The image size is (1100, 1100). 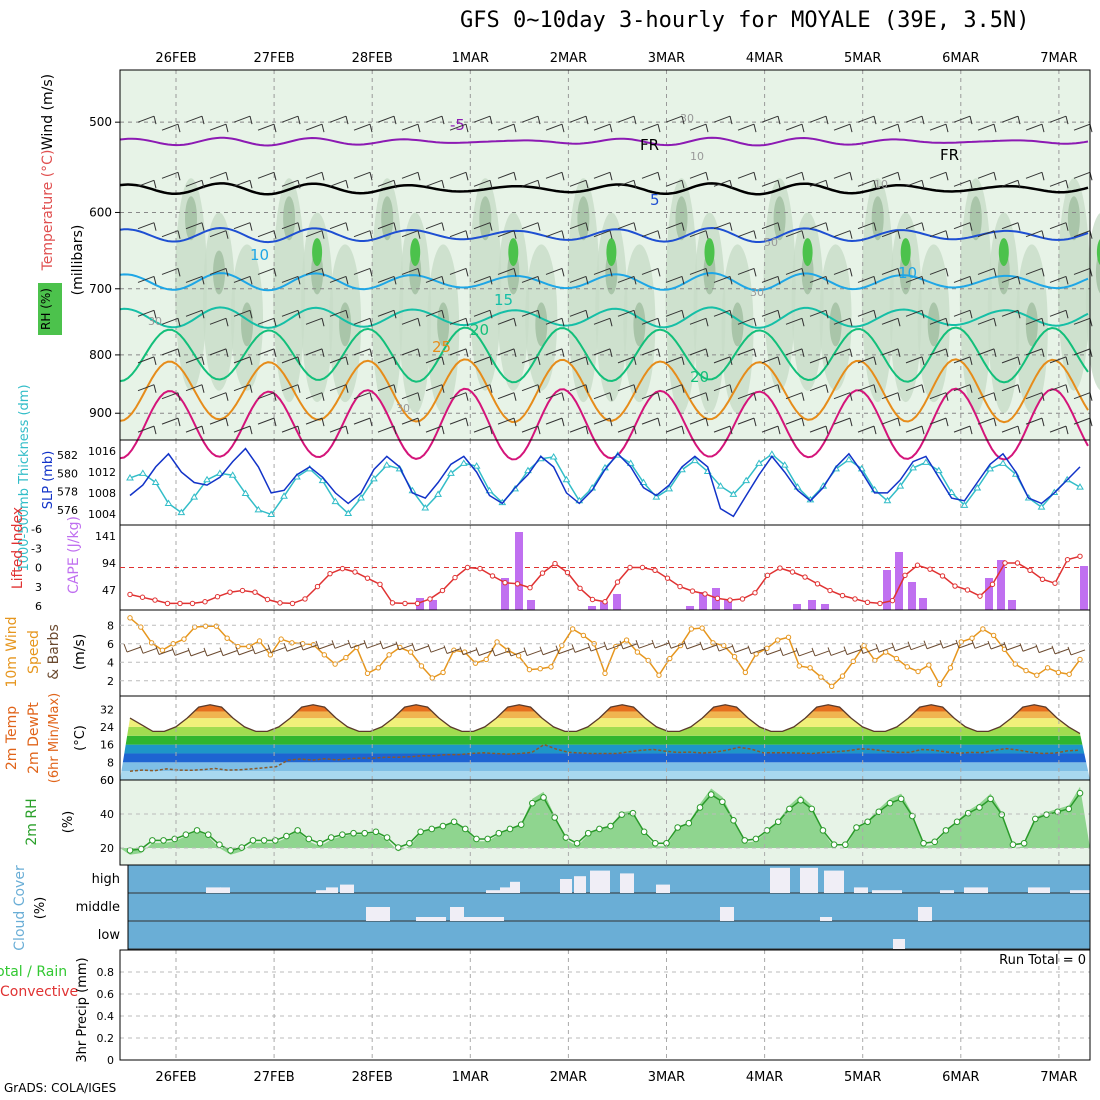 I want to click on convective-label: Convective, so click(x=39, y=992).